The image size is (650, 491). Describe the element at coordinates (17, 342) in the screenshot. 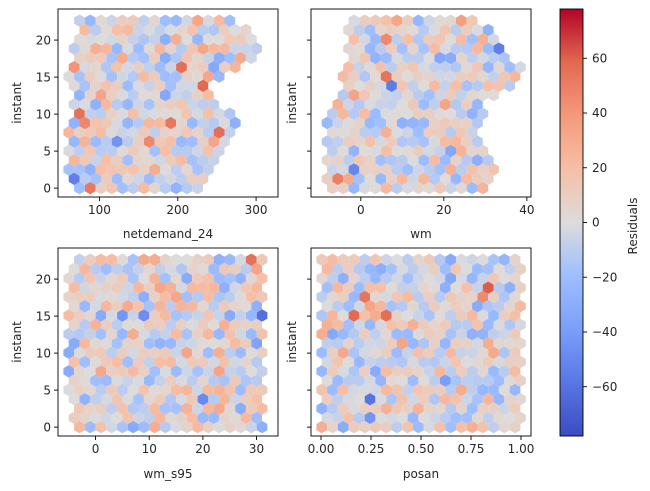

I see `y-axis-label: instant` at that location.